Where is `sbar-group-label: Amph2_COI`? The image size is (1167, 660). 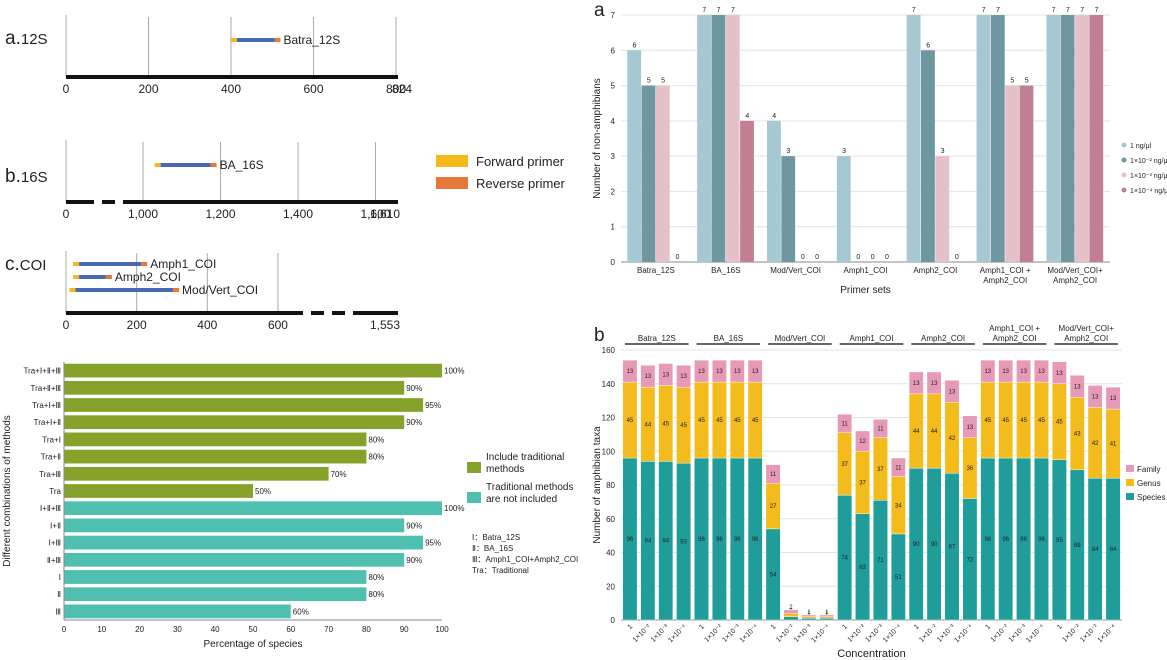 sbar-group-label: Amph2_COI is located at coordinates (1015, 338).